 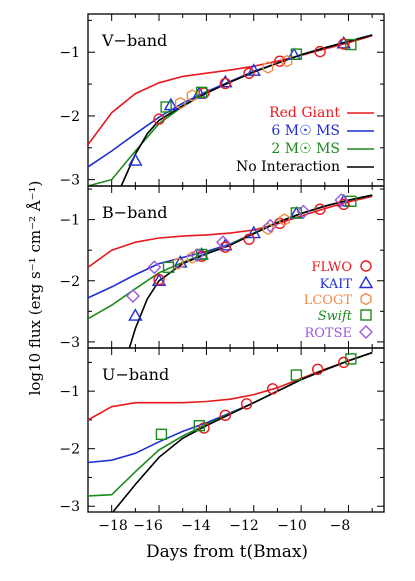 I want to click on x-axis-label: Days from t(Bmax), so click(x=227, y=552).